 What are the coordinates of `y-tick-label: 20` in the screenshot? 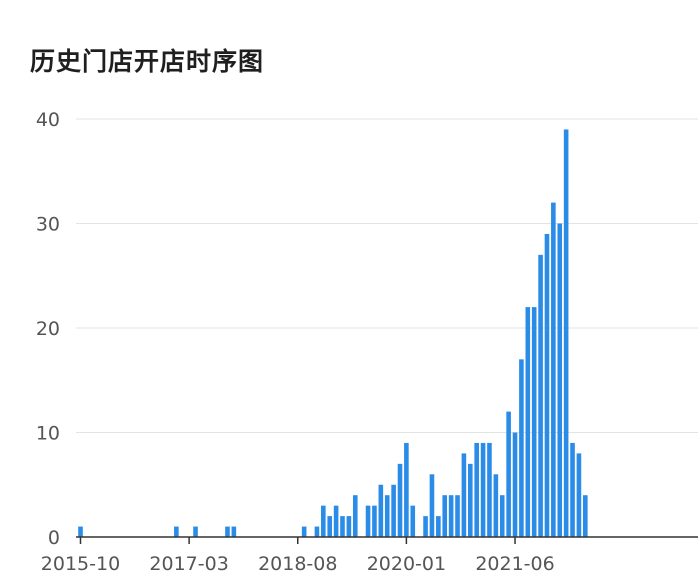 It's located at (48, 329).